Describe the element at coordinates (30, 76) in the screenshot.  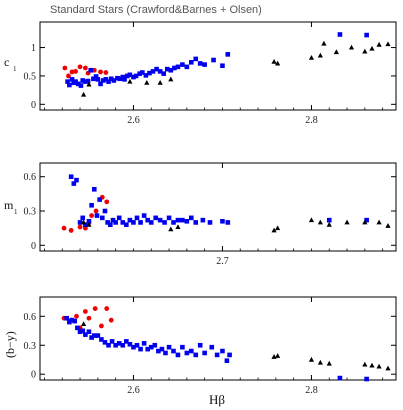
I see `y-tick-label: 0.5` at that location.